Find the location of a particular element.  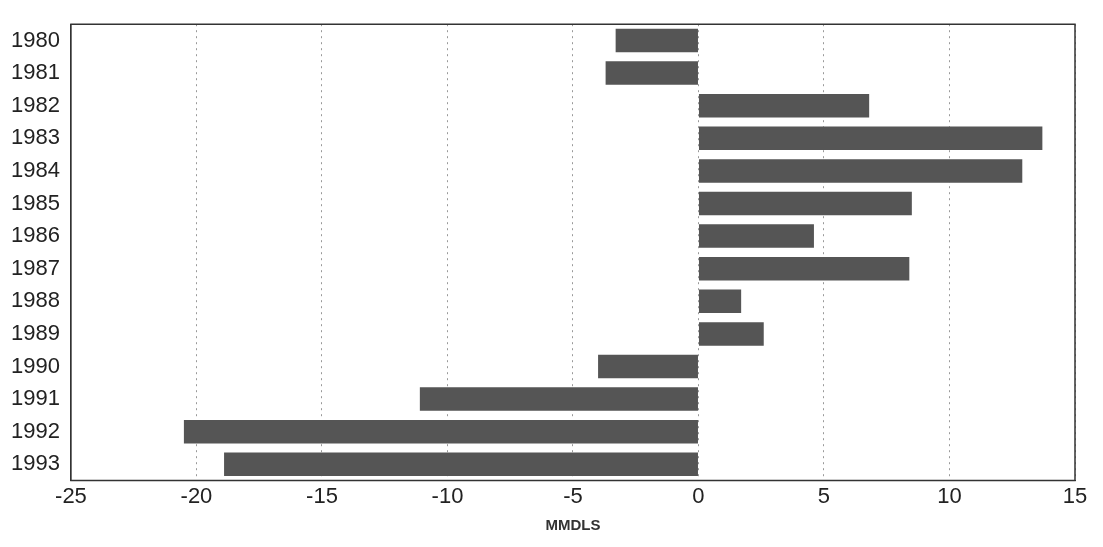

x-tick-label: -10 is located at coordinates (447, 495).